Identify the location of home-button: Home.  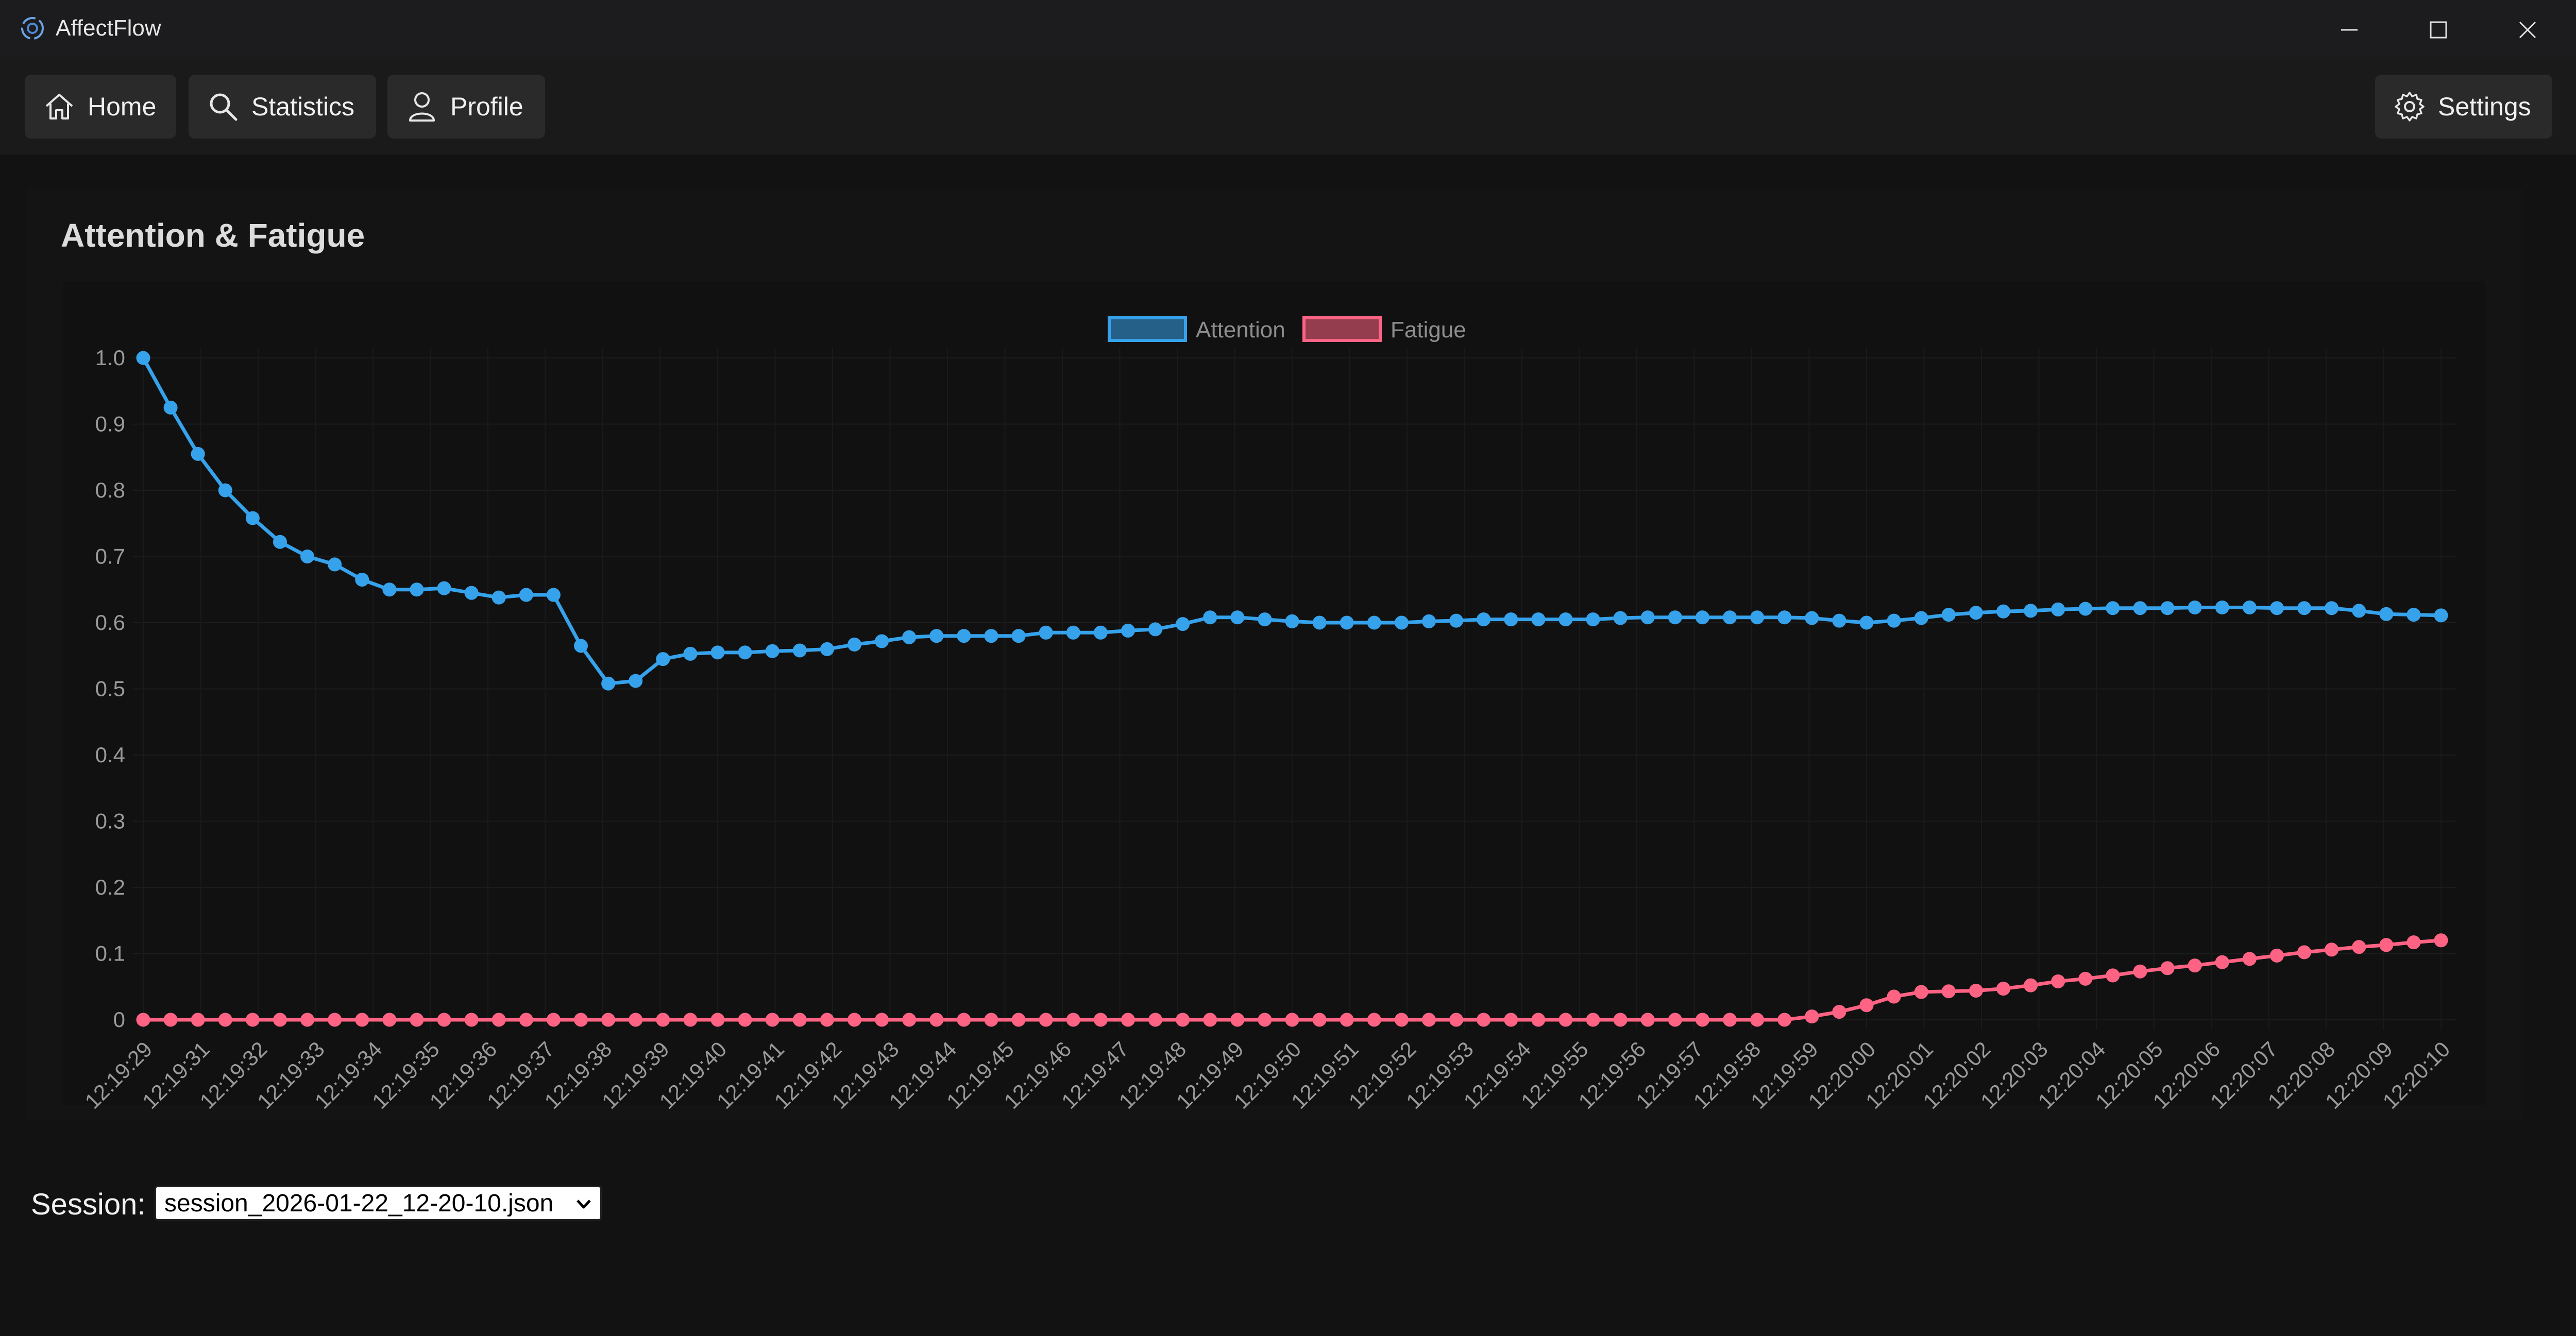
(100, 107).